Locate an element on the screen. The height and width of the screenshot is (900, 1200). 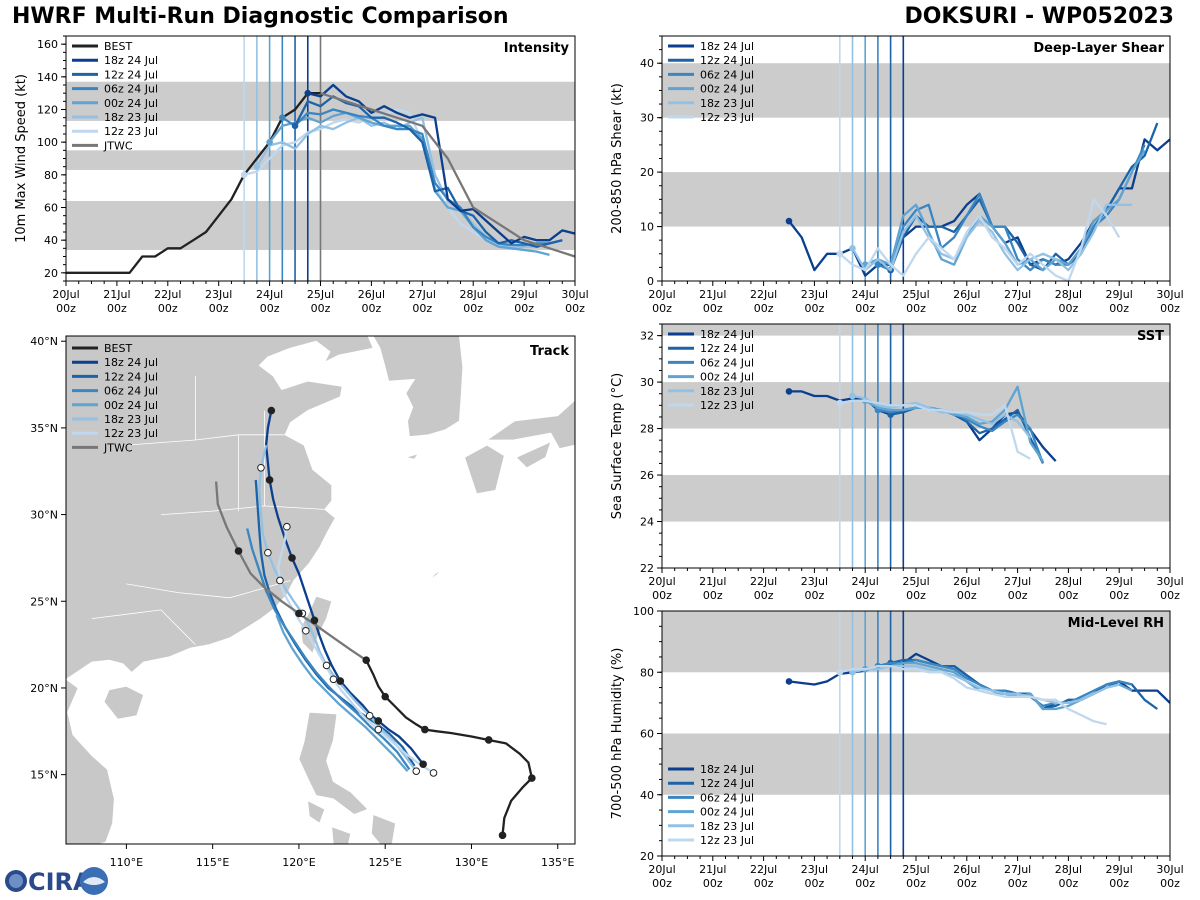
track-series-12z-23-jul is located at coordinates (356, 650).